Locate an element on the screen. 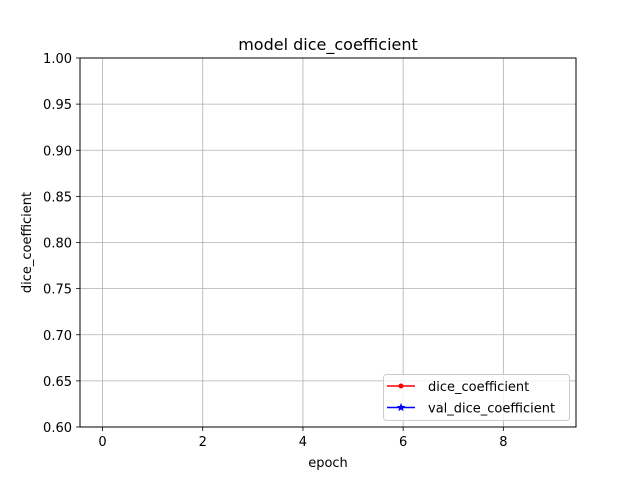 The image size is (640, 480). x-tick-label: 6 is located at coordinates (403, 442).